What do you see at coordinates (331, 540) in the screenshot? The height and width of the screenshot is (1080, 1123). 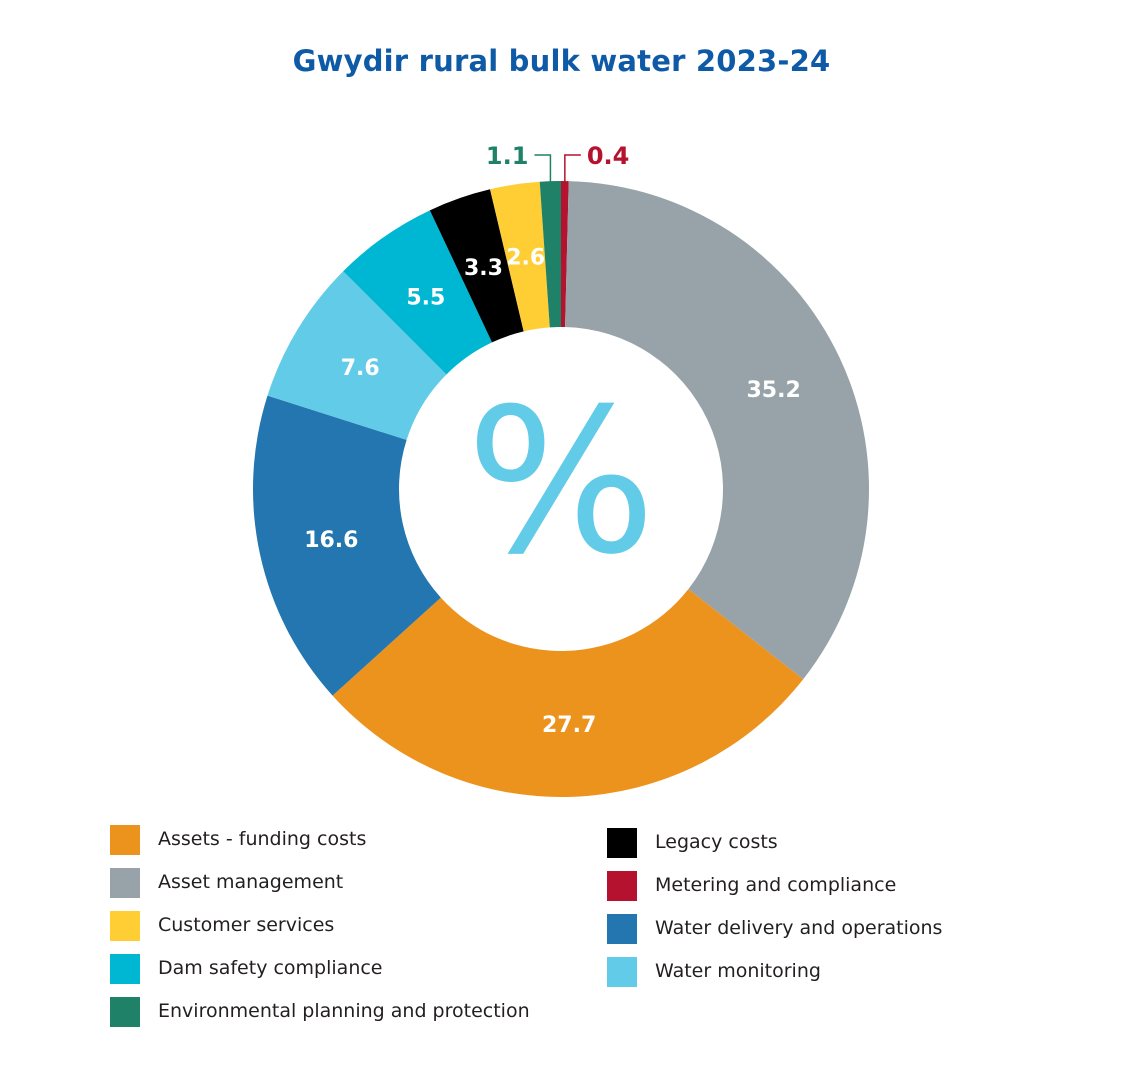 I see `data-label-water-delivery-and-operations: 16.6` at bounding box center [331, 540].